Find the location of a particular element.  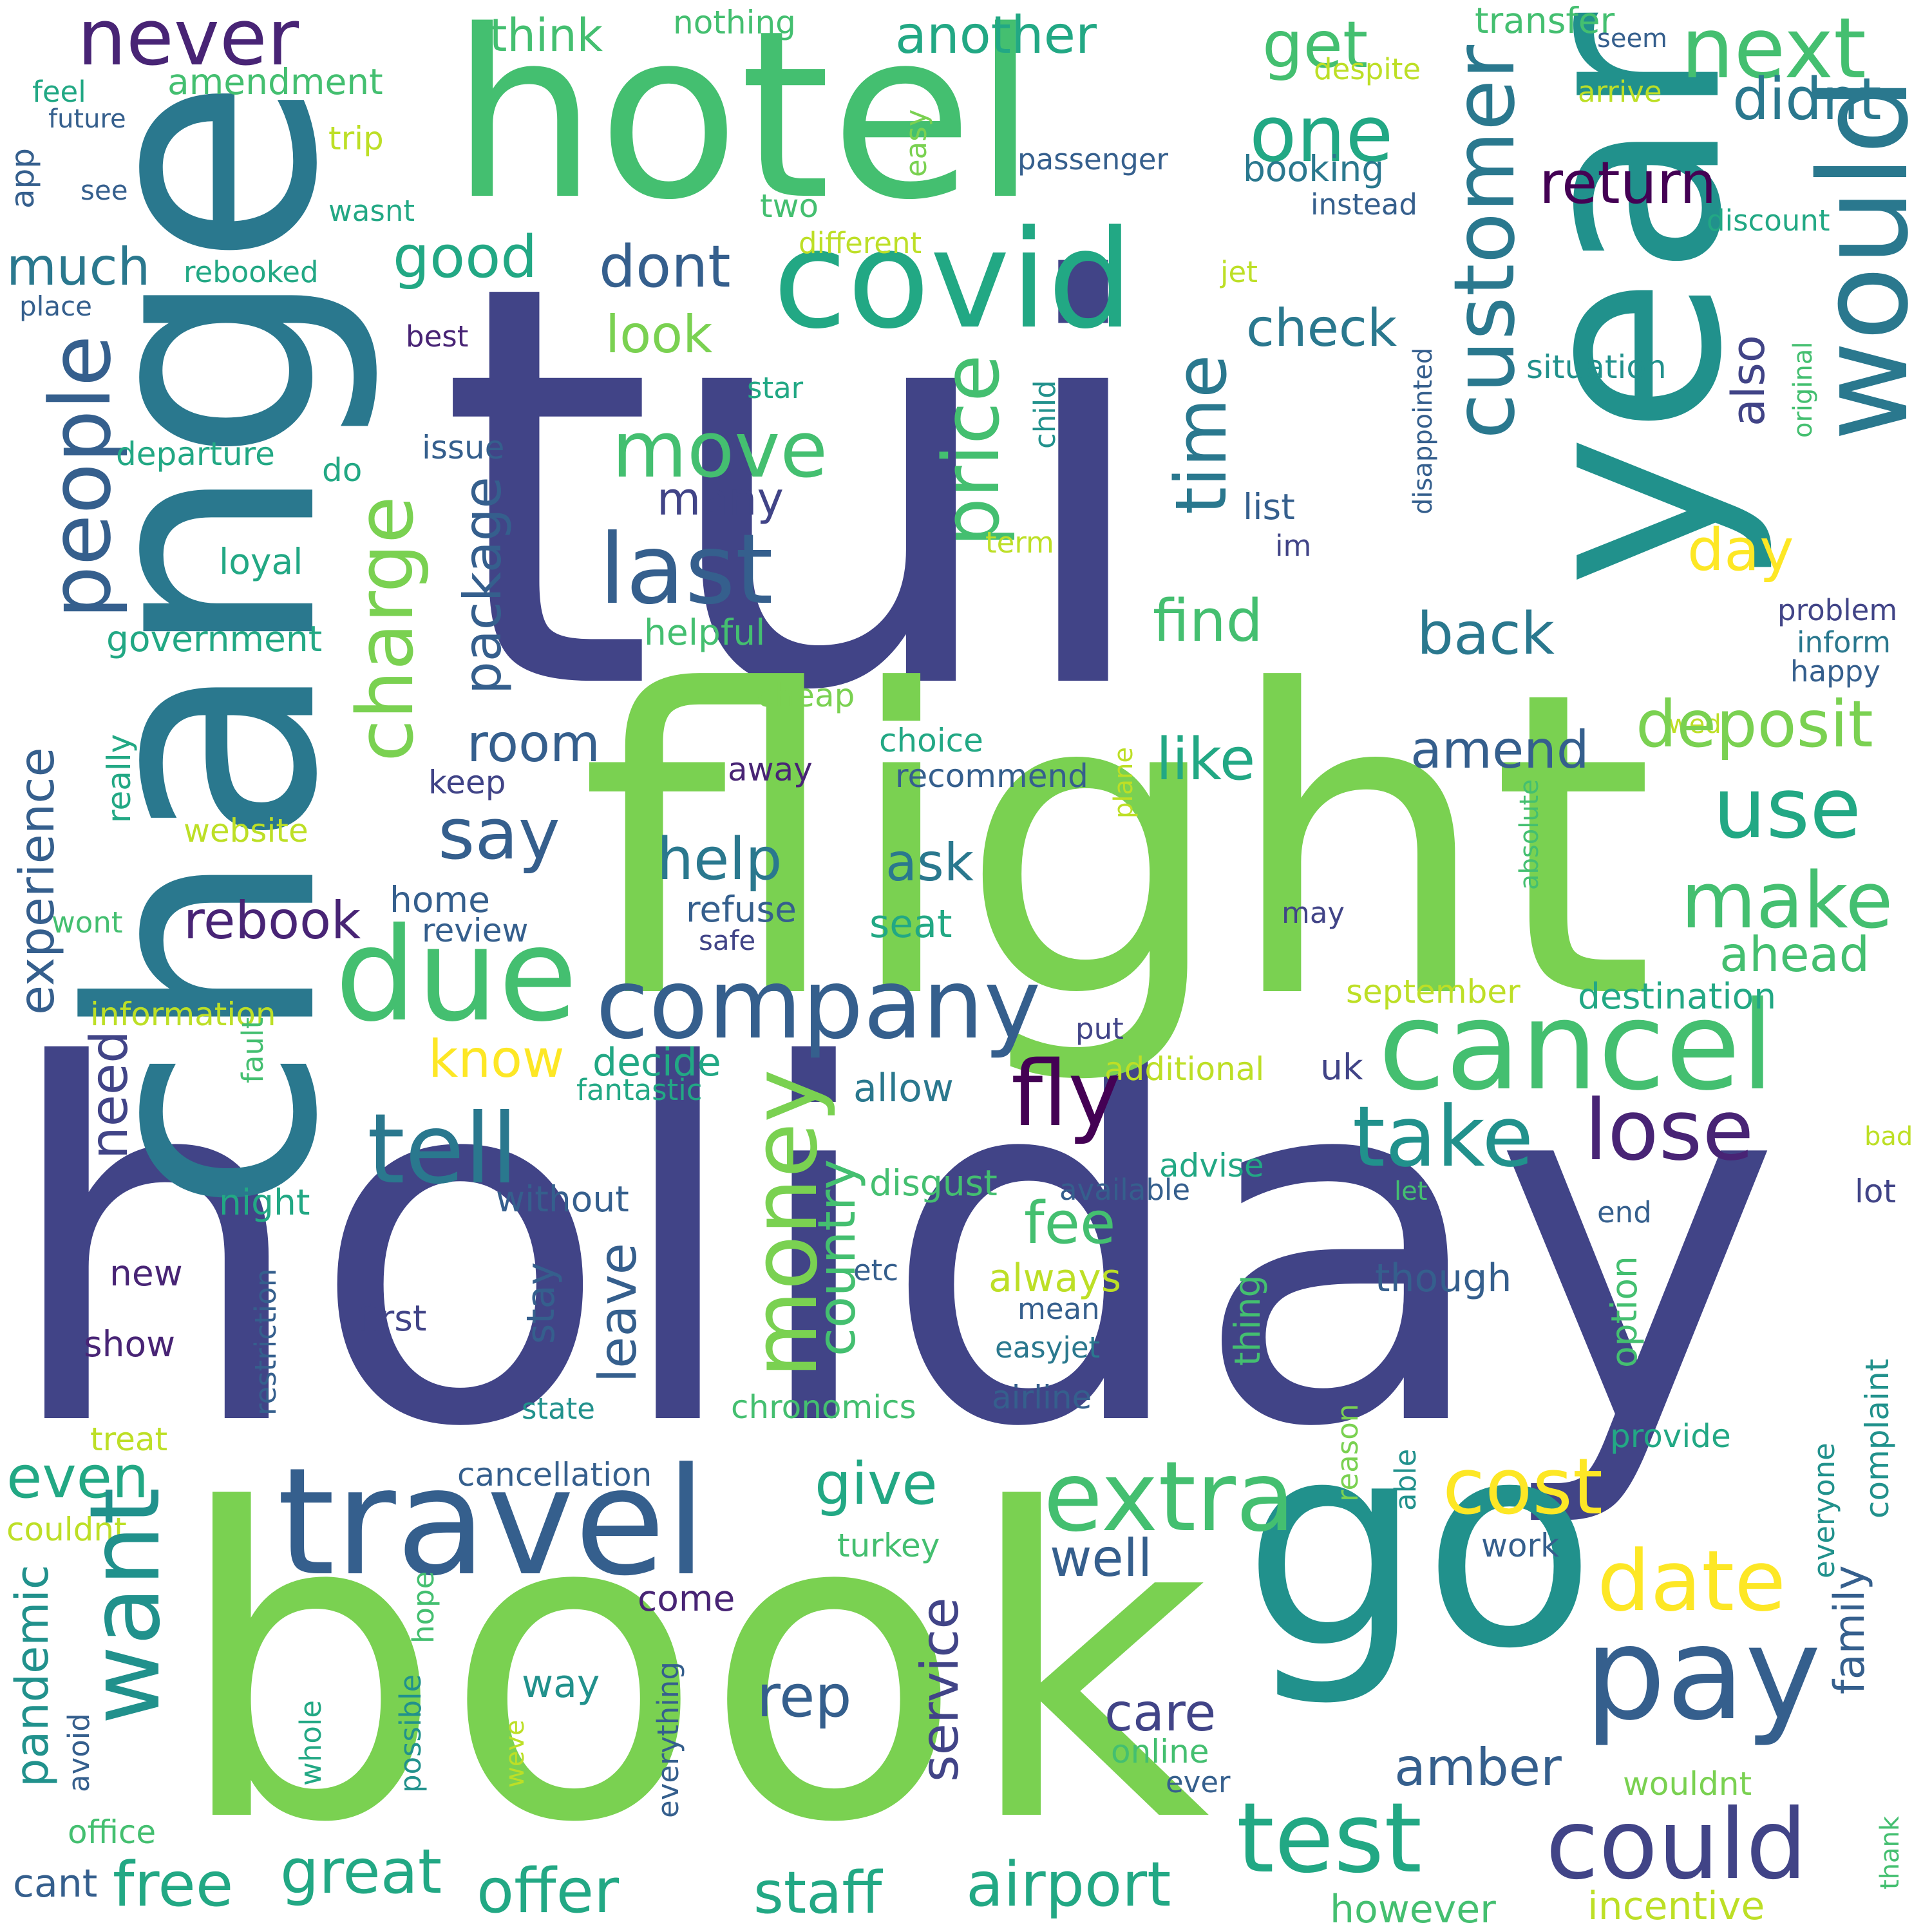

word-advise: advise is located at coordinates (1211, 1165).